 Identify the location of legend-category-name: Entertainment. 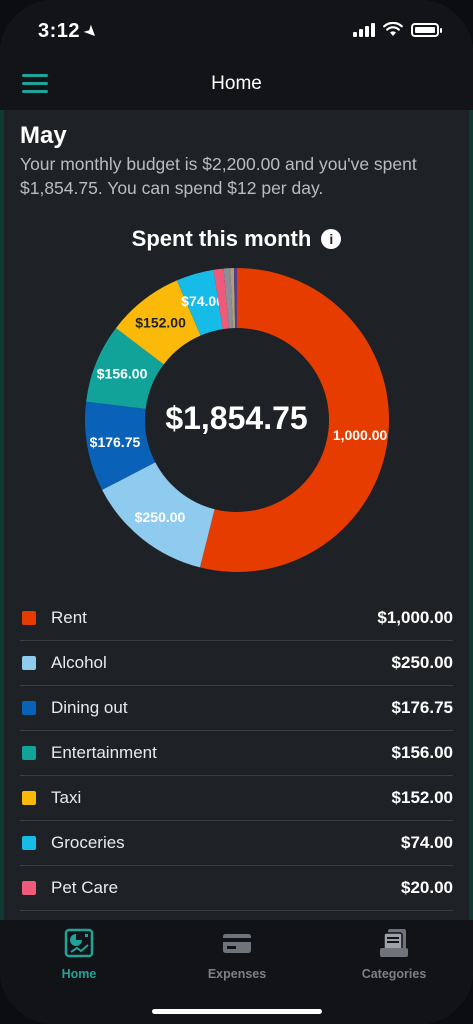
(104, 752).